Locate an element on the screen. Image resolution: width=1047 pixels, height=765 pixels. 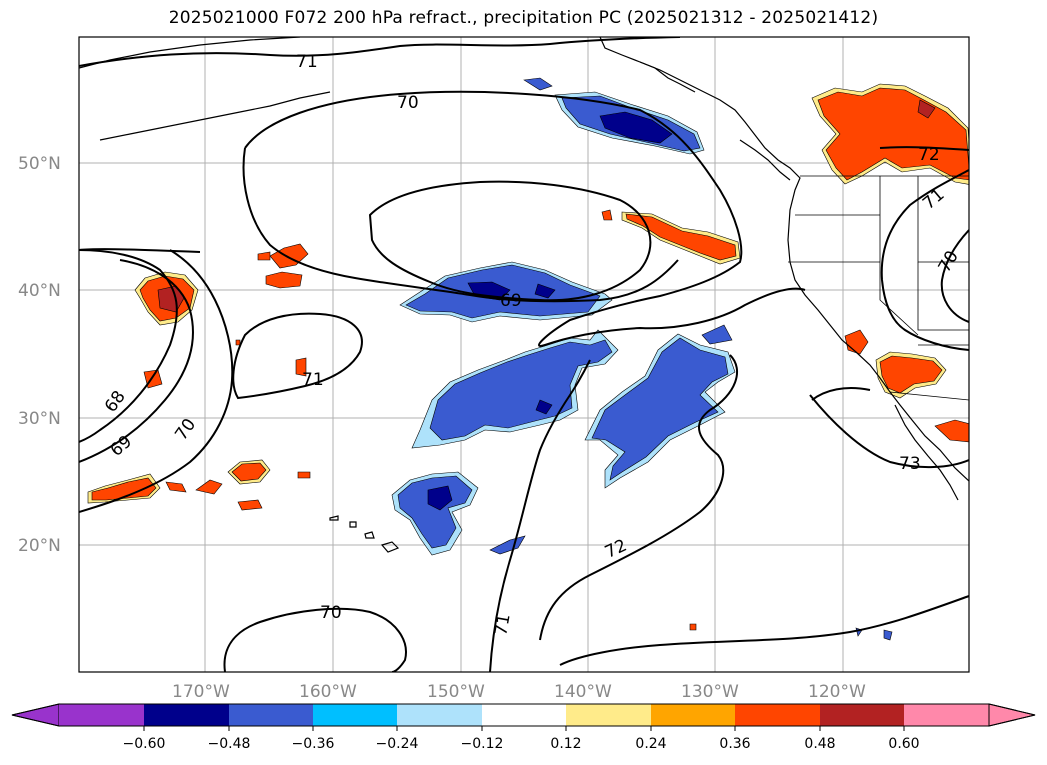
contour-72-north is located at coordinates (924, 148).